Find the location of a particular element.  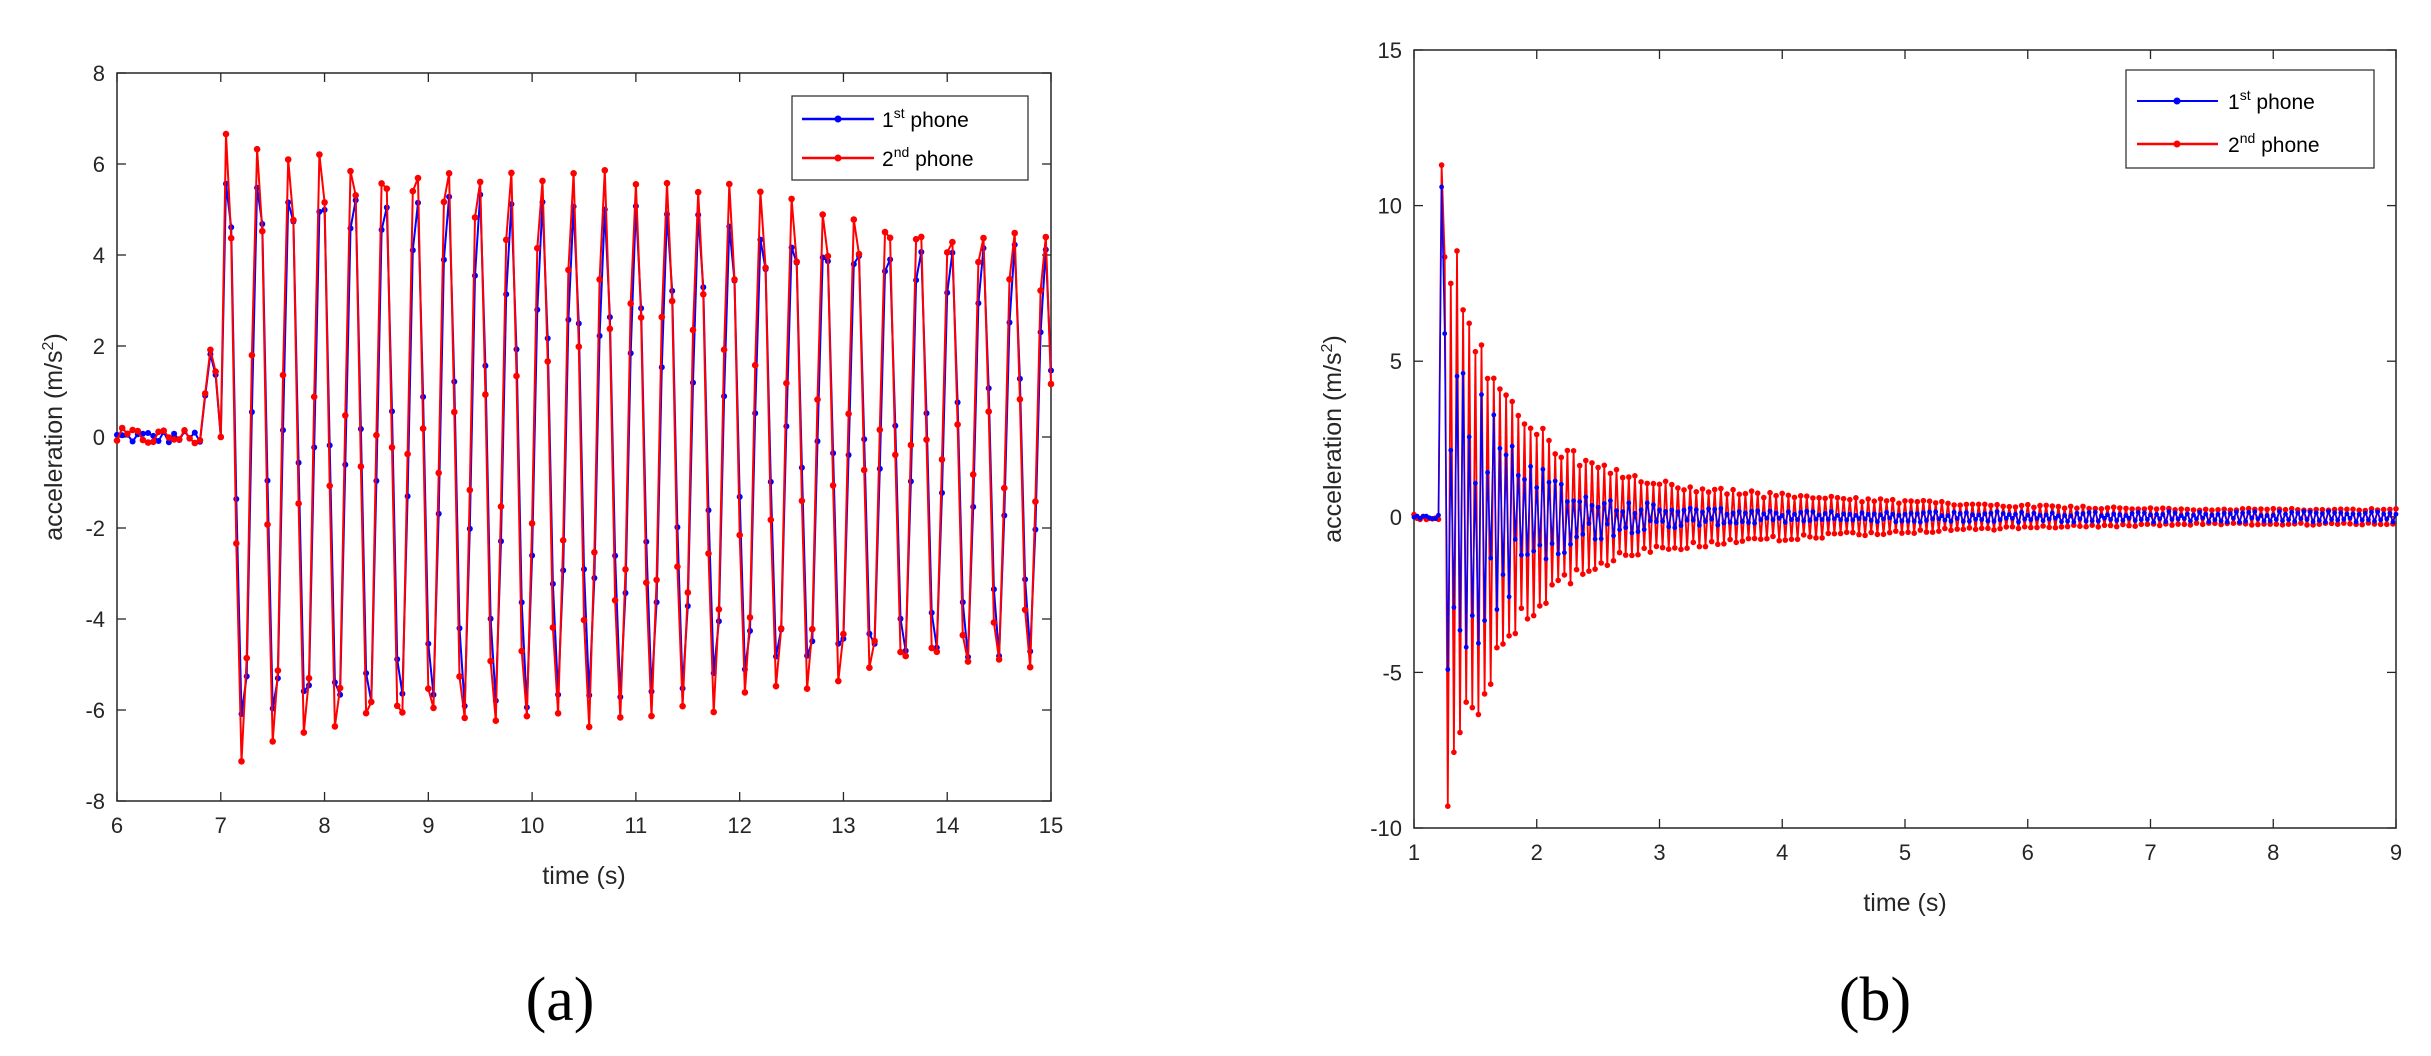

chart-a-x-tick-label: 6 is located at coordinates (117, 825).